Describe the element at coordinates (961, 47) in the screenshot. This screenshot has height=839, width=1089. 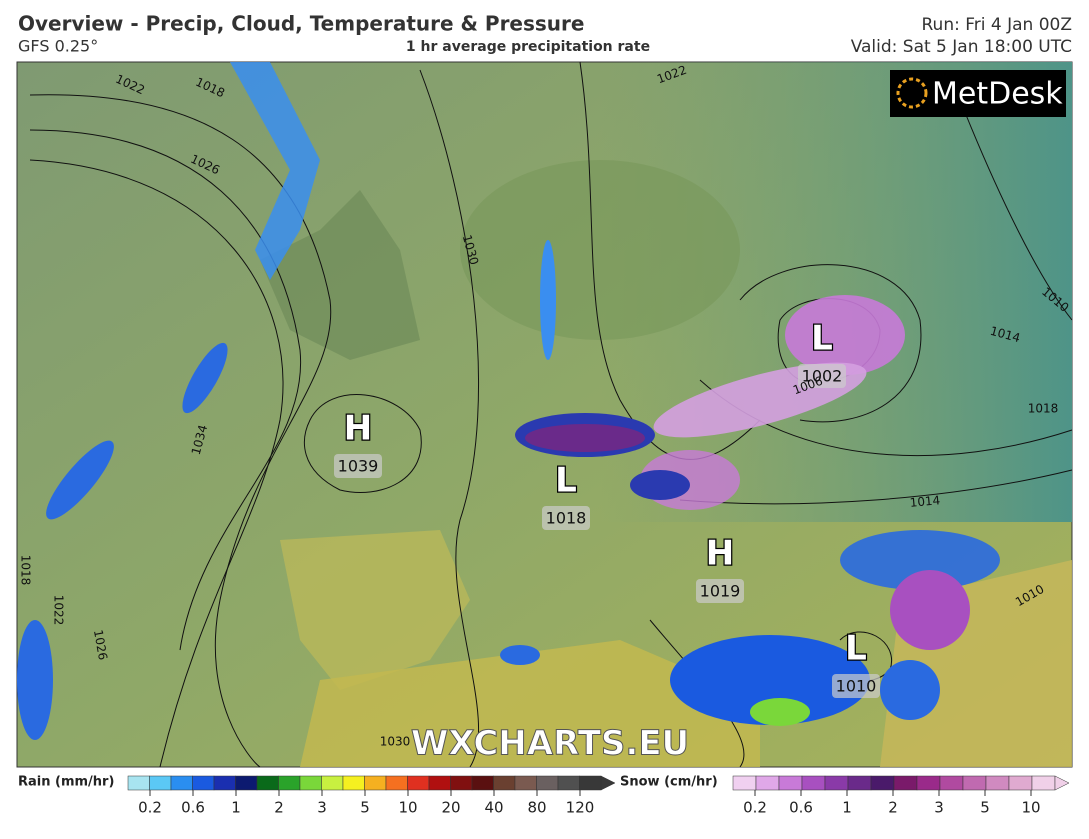
I see `valid: Valid: Sat 5 Jan 18:00 UTC` at that location.